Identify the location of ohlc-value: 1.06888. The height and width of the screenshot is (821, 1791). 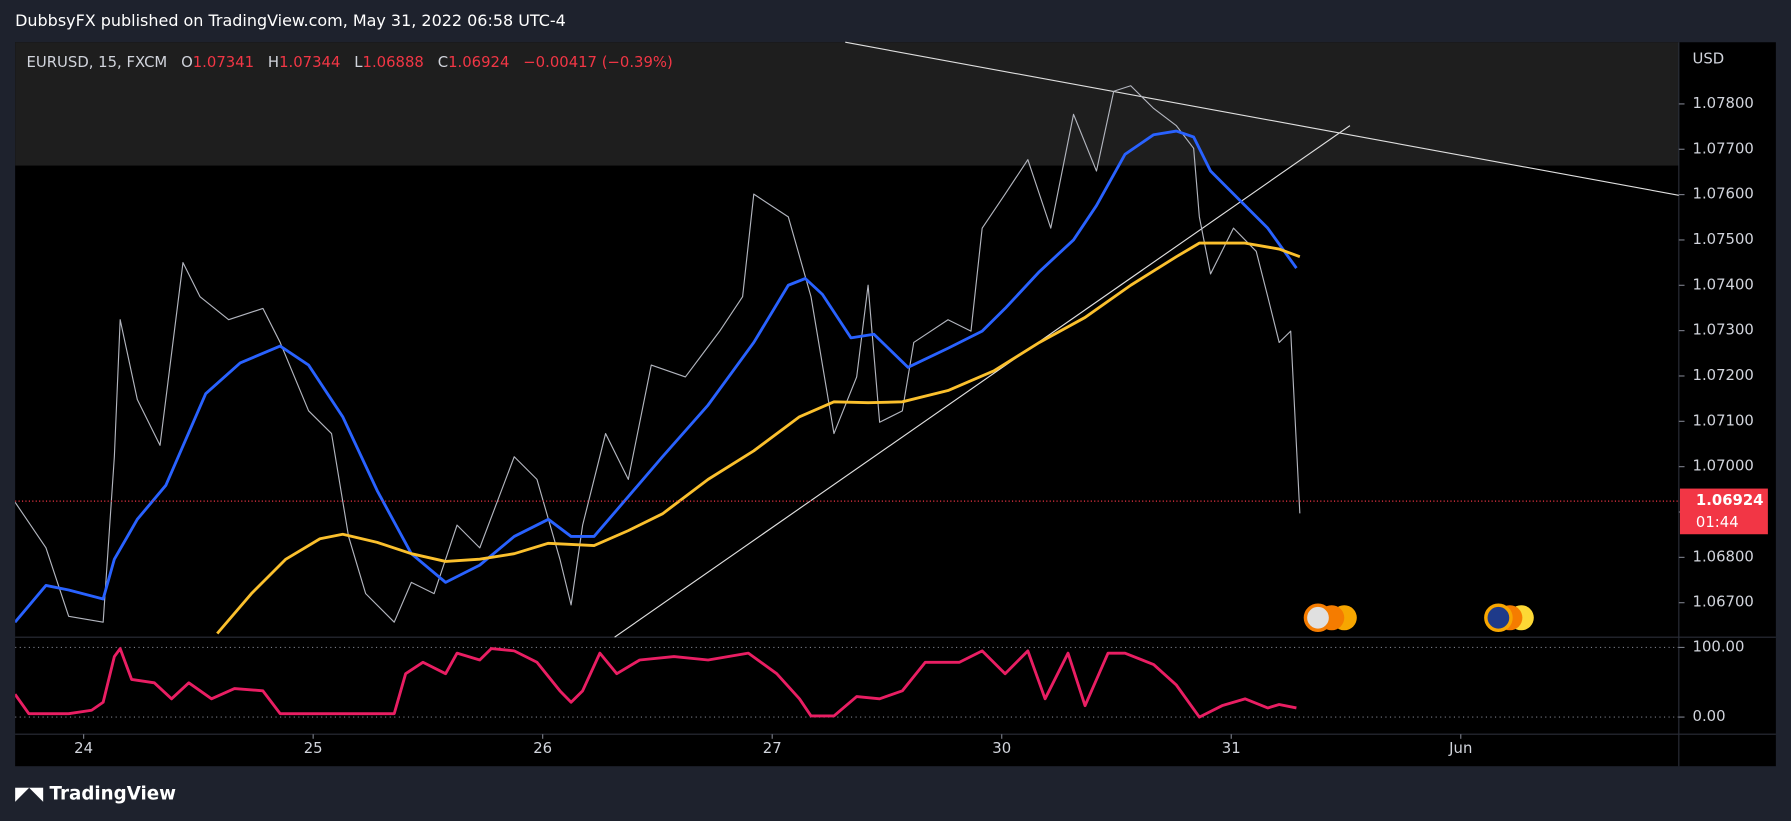
(393, 62).